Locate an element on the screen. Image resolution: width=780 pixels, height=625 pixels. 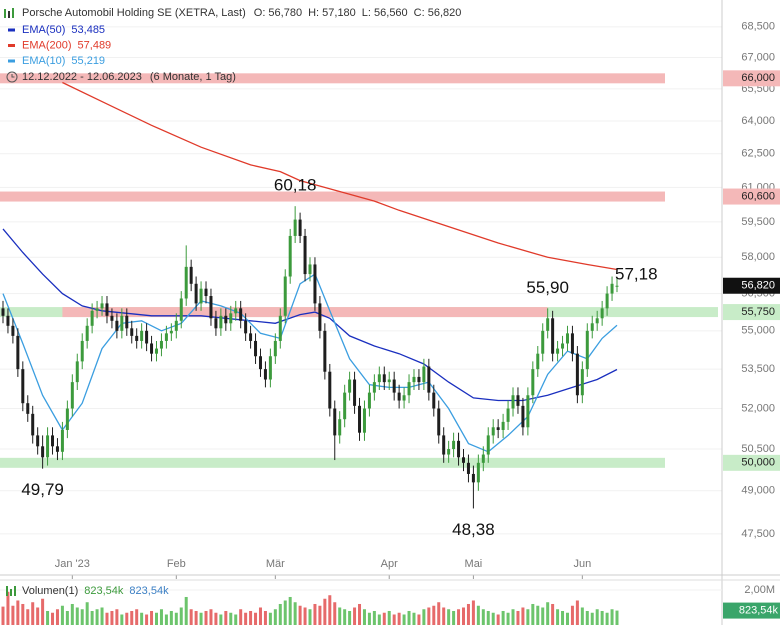
legend-value: 53,485 is located at coordinates (88, 30).